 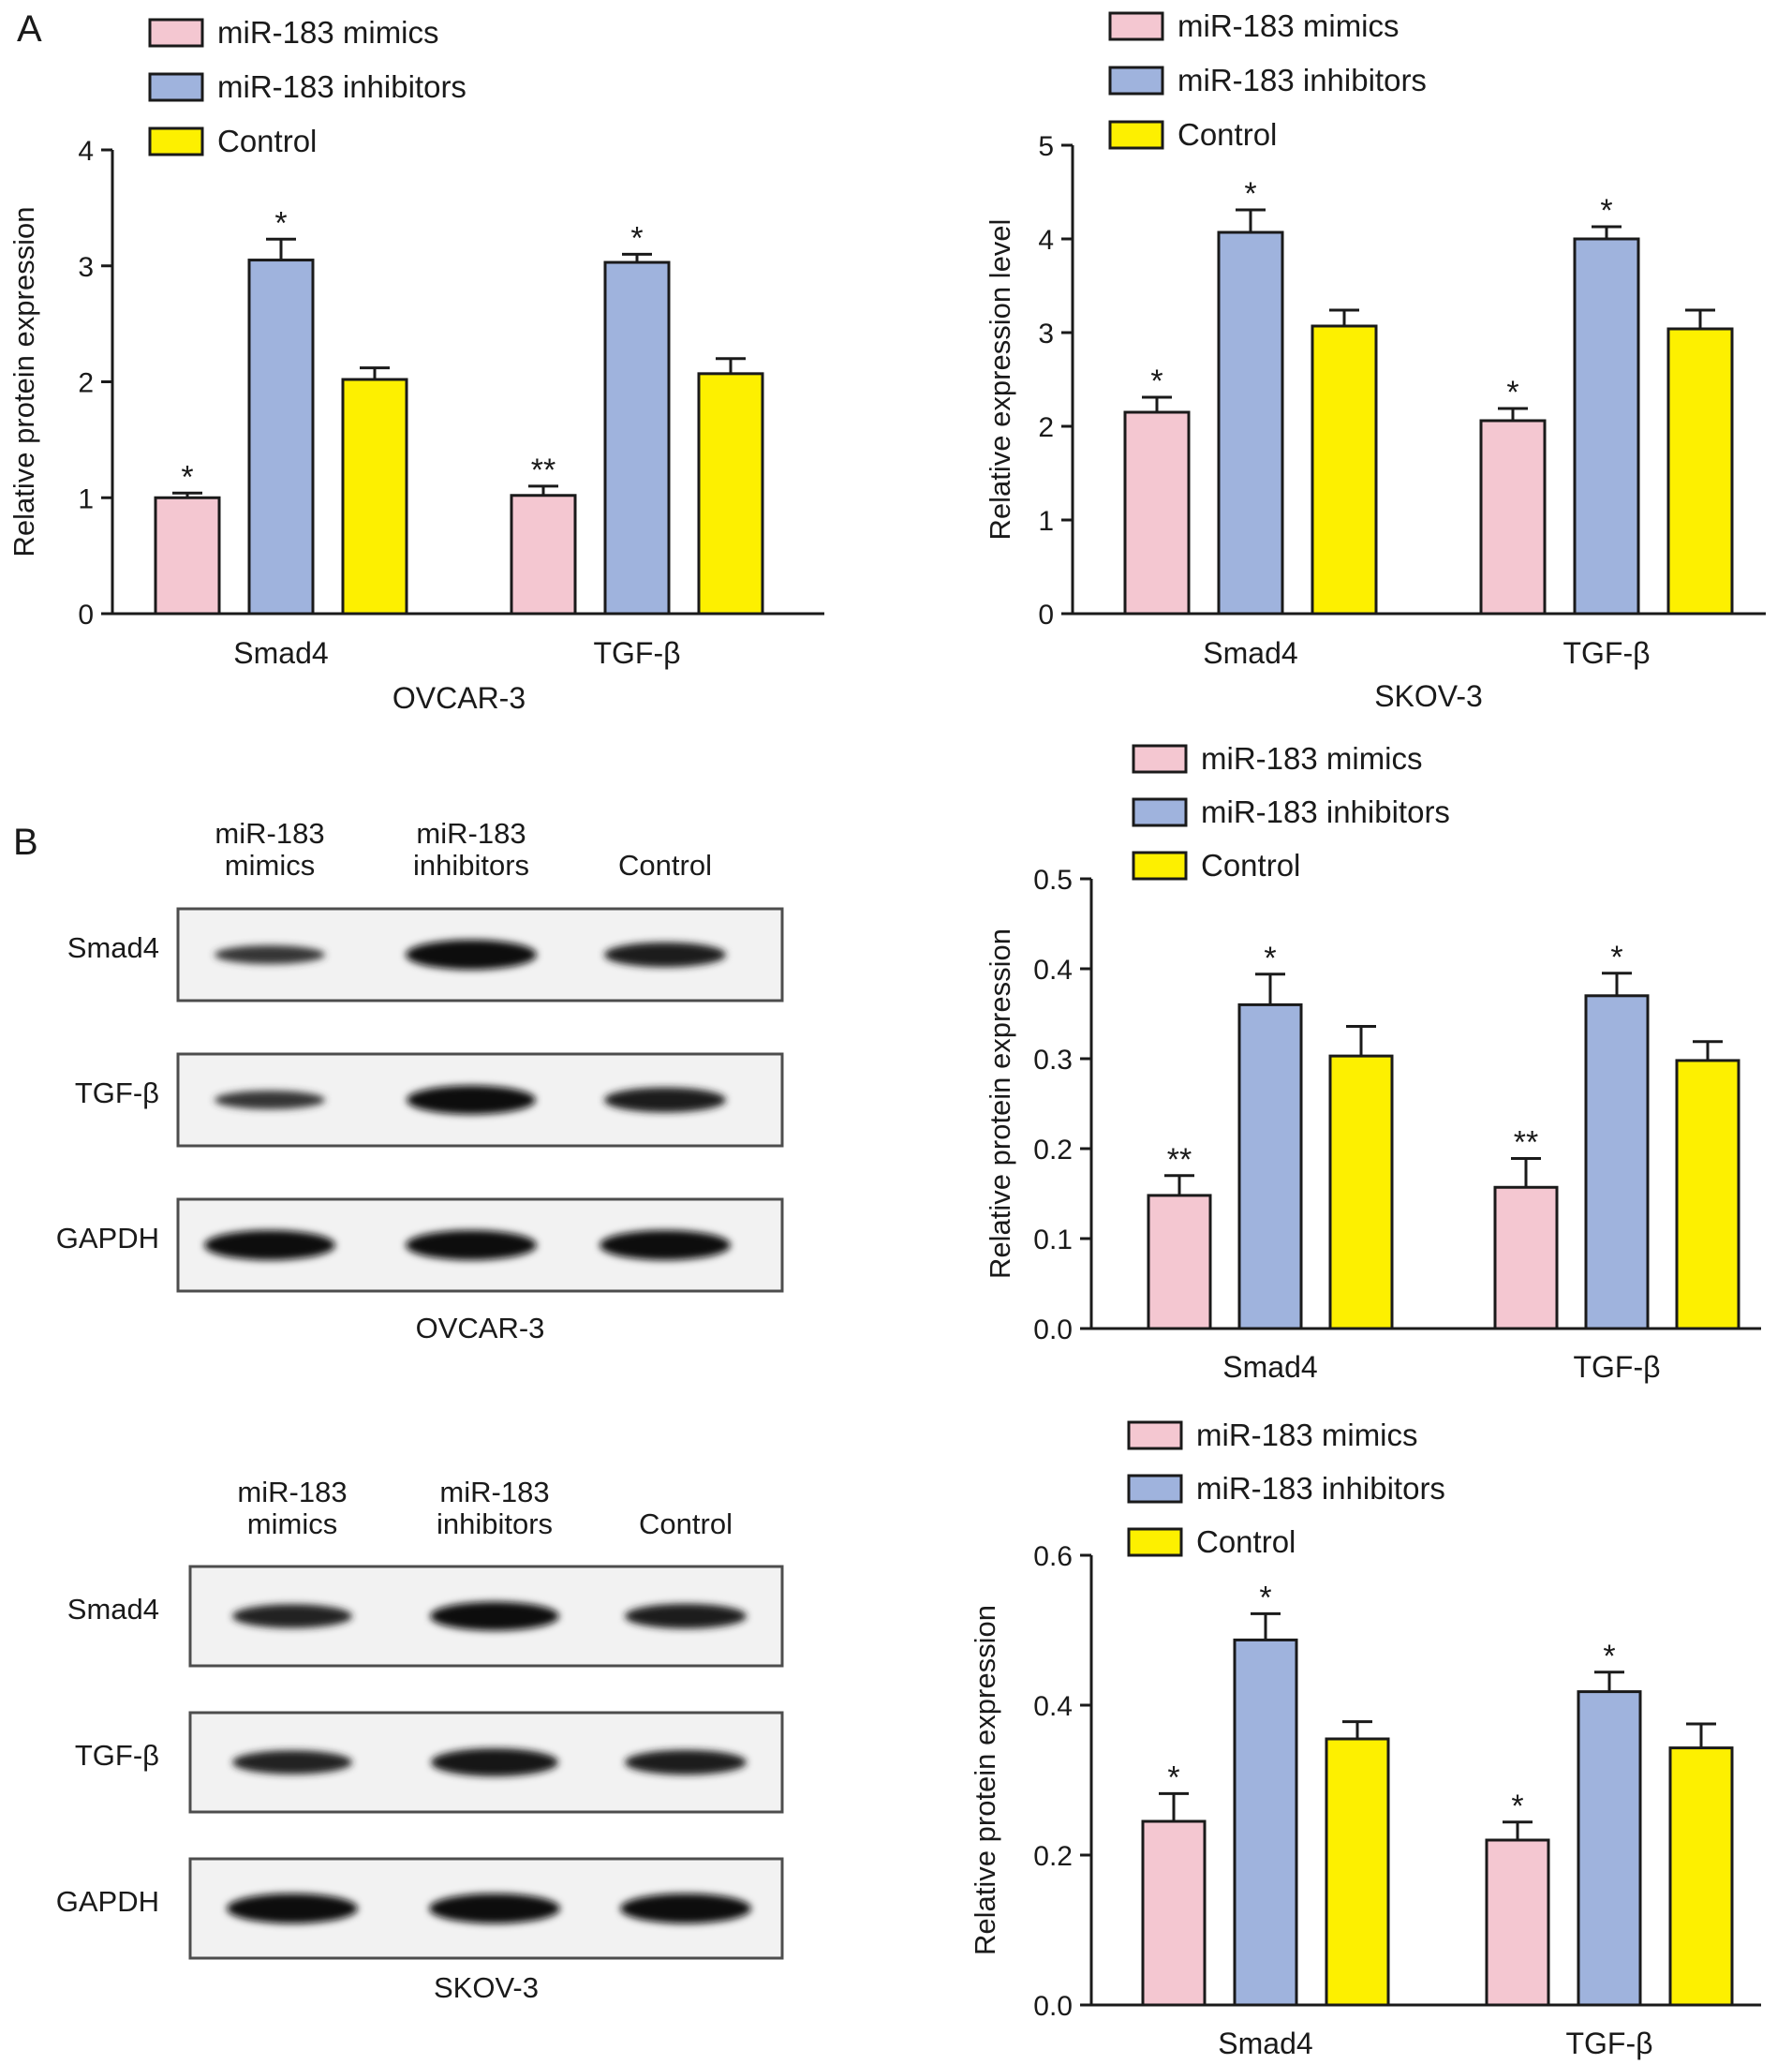 What do you see at coordinates (86, 151) in the screenshot?
I see `y-tick-label: 4` at bounding box center [86, 151].